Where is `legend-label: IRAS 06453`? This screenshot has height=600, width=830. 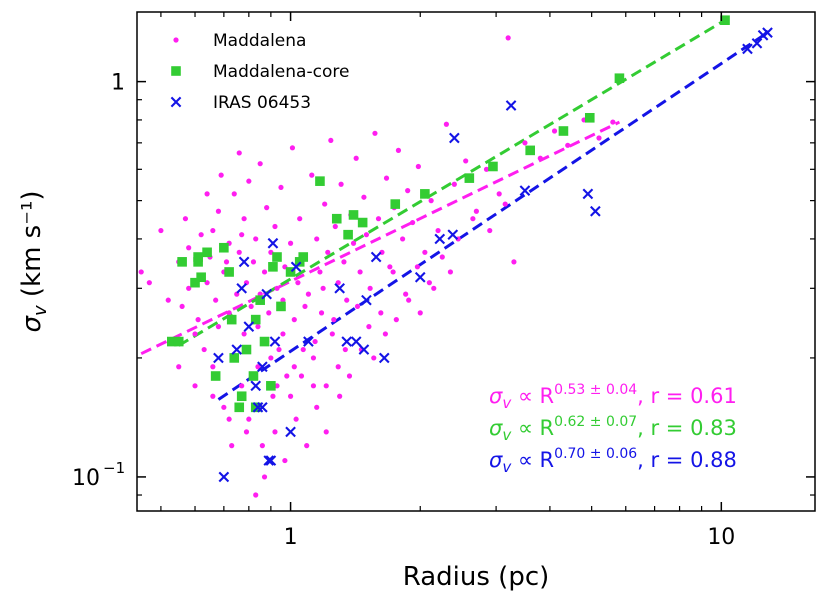
legend-label: IRAS 06453 is located at coordinates (262, 103).